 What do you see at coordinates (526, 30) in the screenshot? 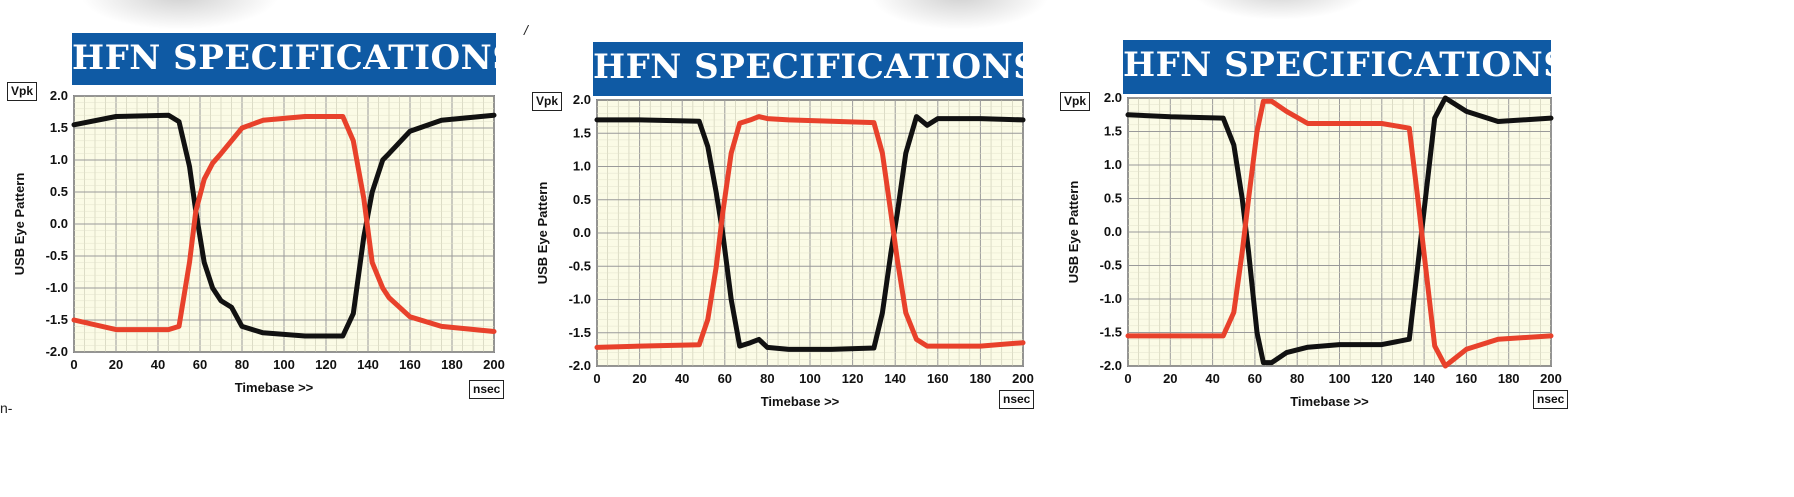
I see `stray-mark-mid: /` at bounding box center [526, 30].